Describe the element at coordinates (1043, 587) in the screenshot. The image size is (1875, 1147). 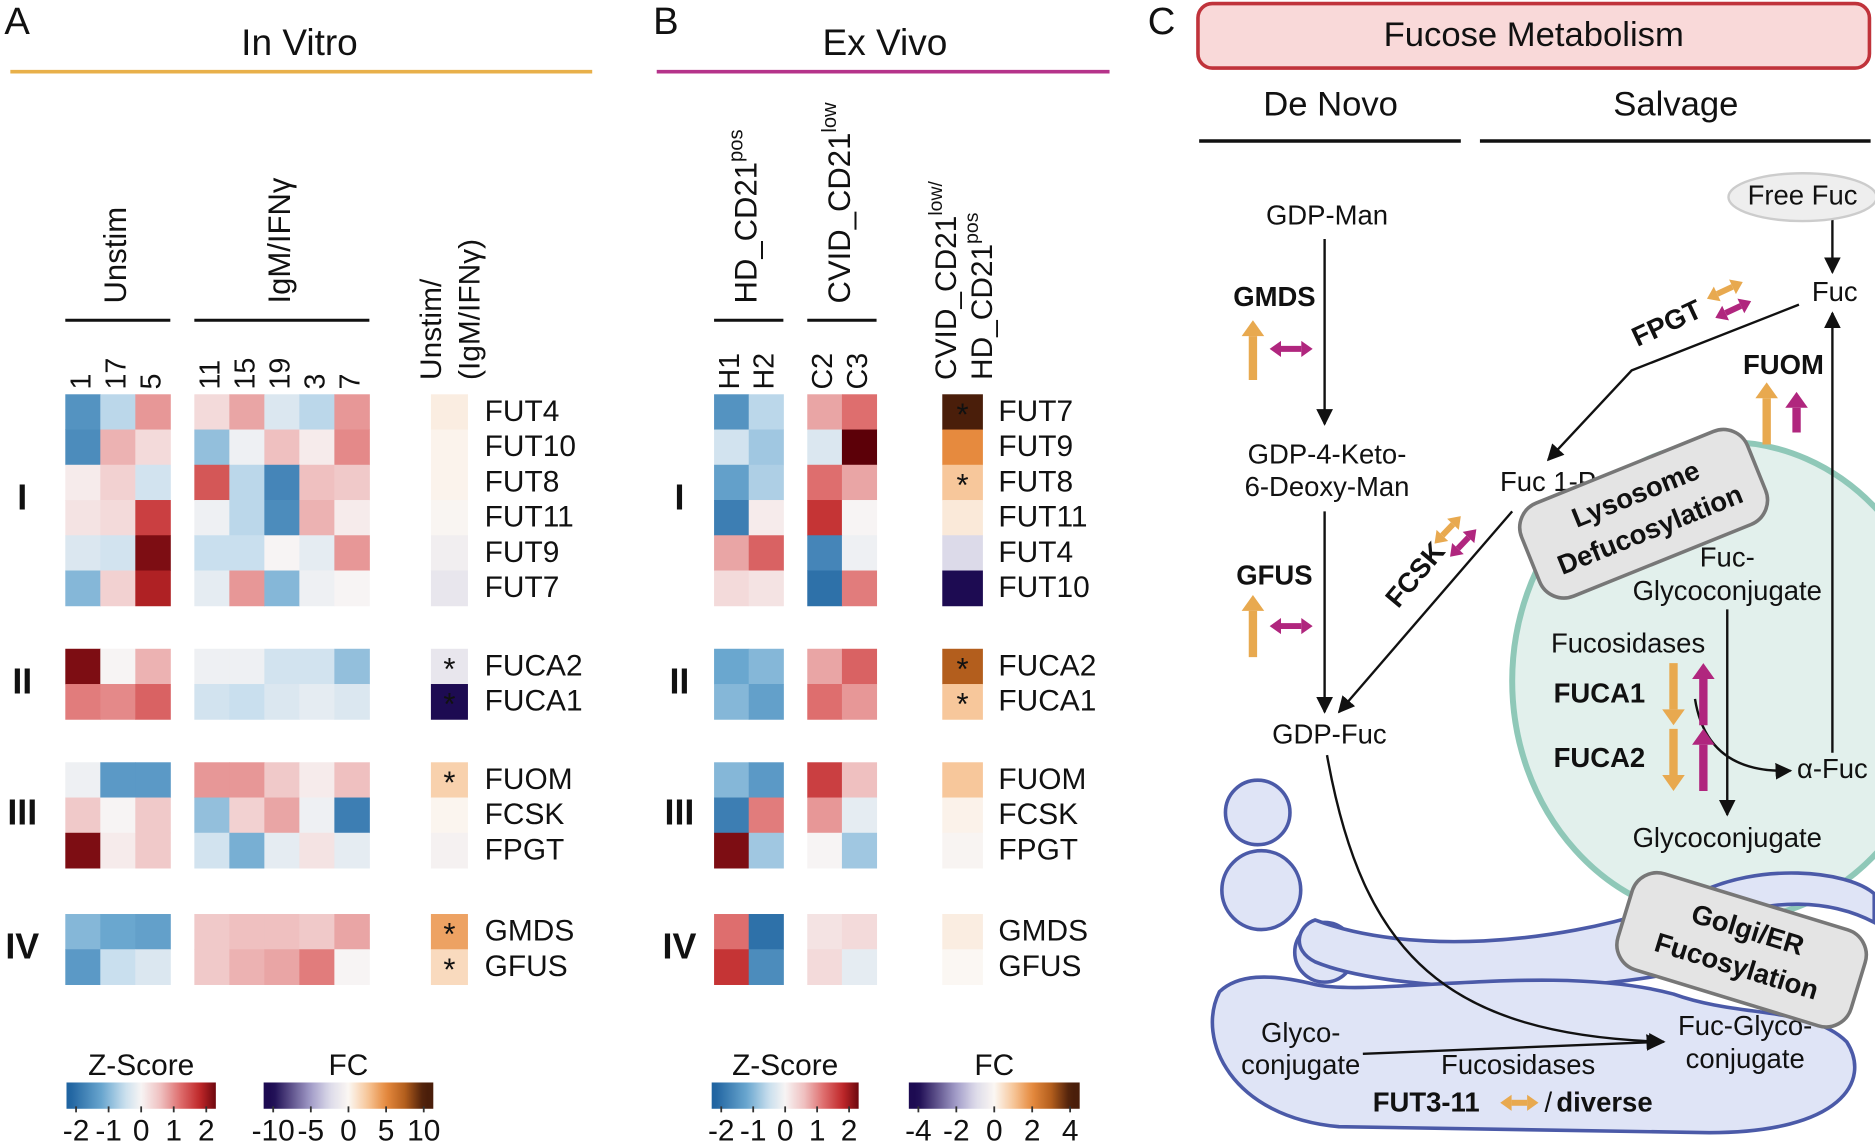
I see `gene-label: FUT10` at that location.